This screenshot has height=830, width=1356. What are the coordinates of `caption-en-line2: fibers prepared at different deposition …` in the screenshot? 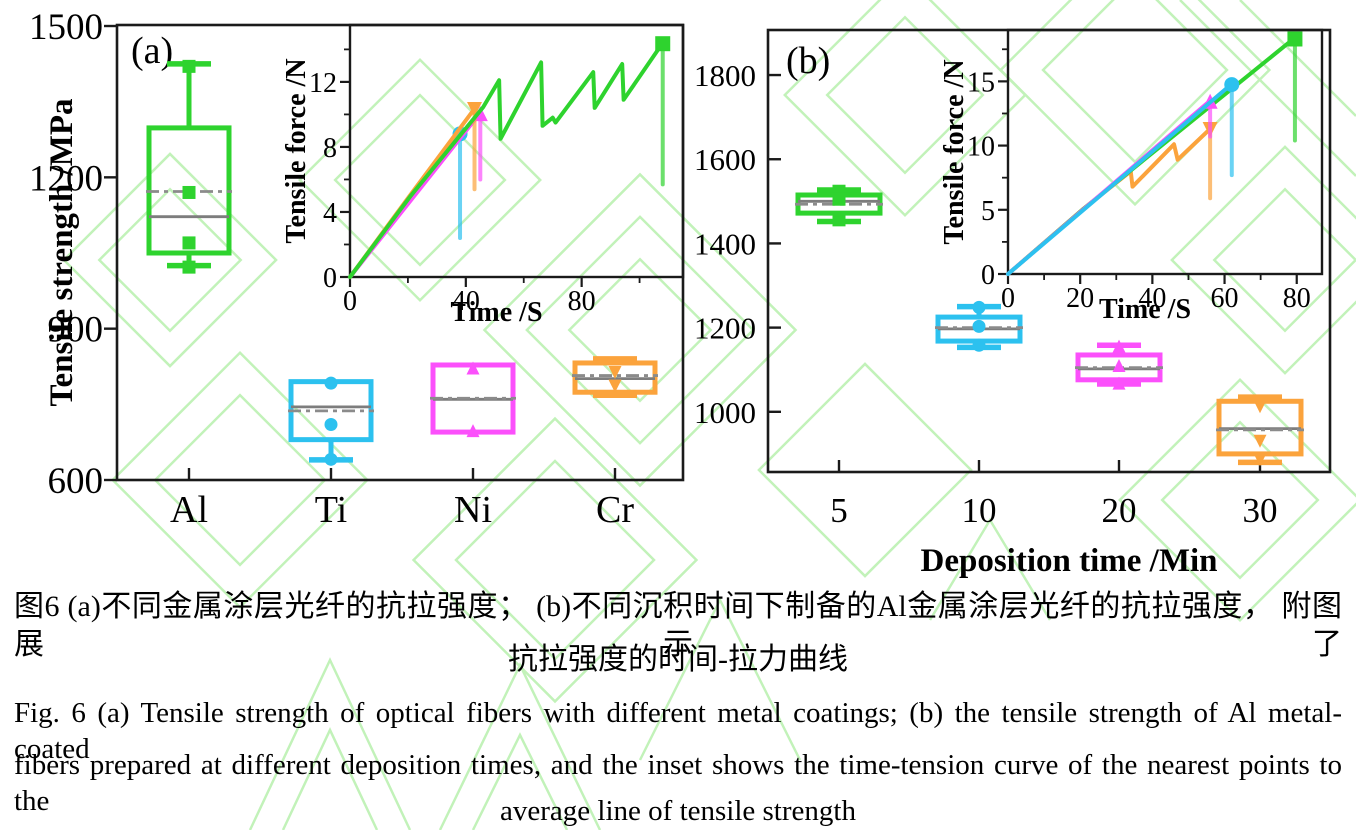 It's located at (678, 783).